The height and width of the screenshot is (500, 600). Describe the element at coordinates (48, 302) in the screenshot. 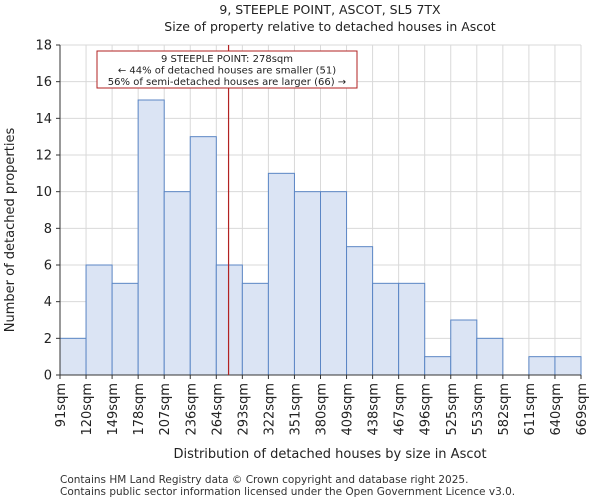

I see `y-tick-label: 4` at that location.